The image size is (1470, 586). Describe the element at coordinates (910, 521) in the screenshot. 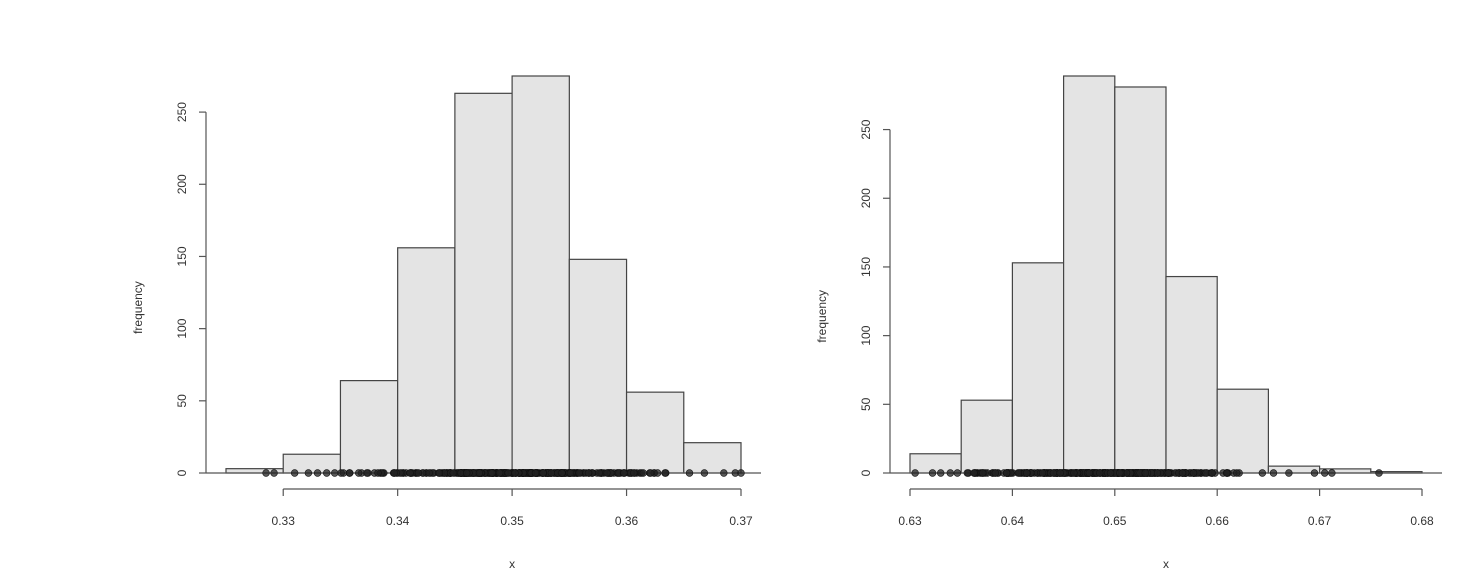

I see `x-tick-label: 0.63` at that location.